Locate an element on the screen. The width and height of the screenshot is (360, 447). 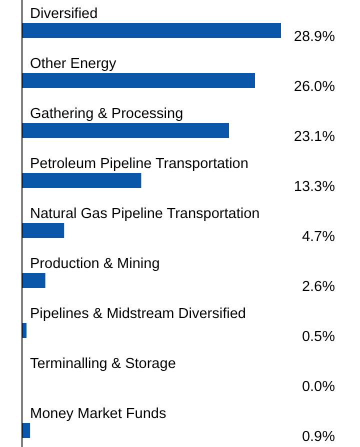
y-tick-label: Production & Mining is located at coordinates (95, 264).